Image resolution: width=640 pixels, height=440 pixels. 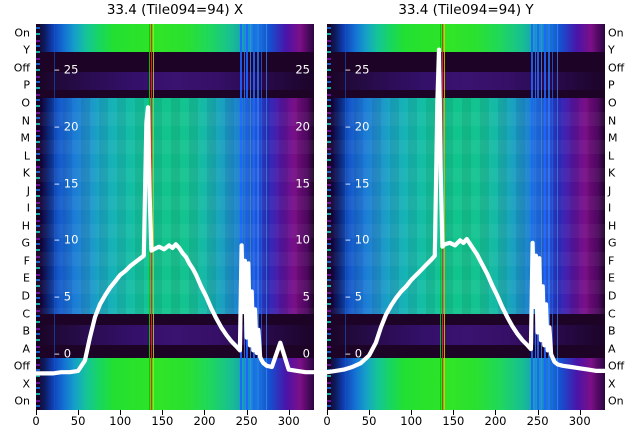 I want to click on category-tick-right-17: B, so click(x=612, y=331).